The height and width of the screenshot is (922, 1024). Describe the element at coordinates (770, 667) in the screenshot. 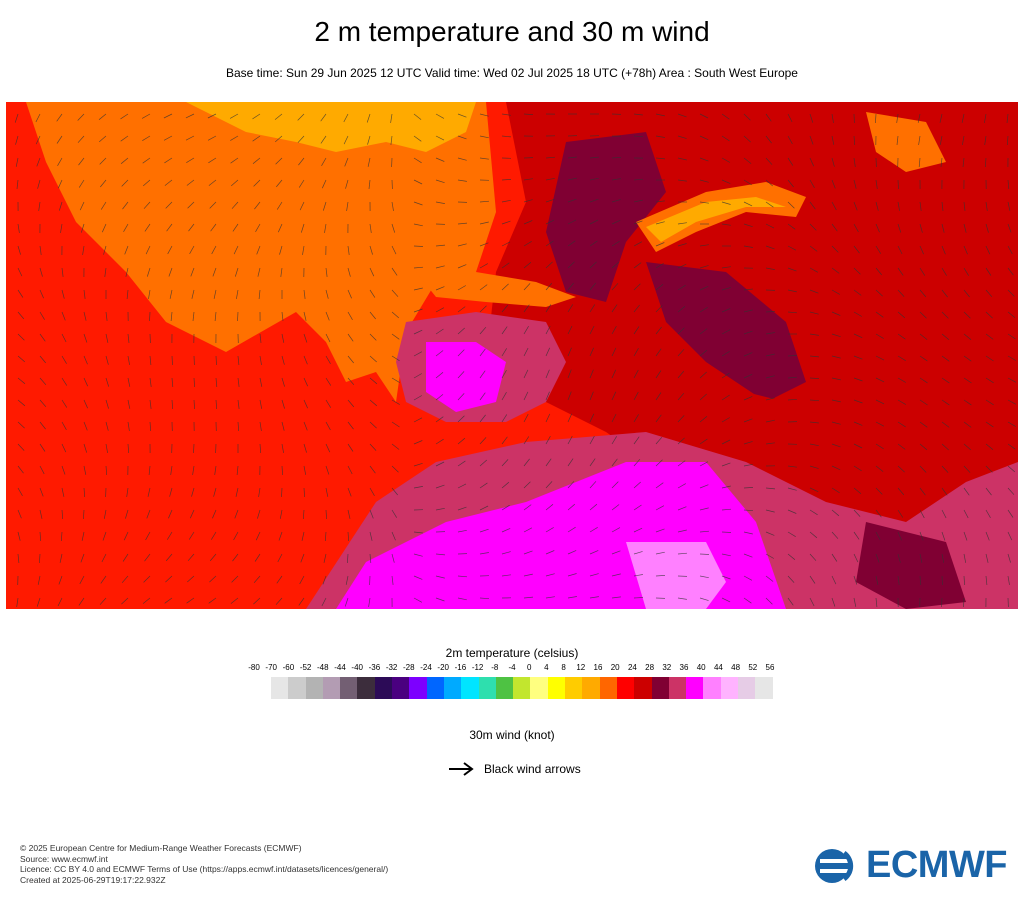

I see `legend-tick-label: 56` at that location.